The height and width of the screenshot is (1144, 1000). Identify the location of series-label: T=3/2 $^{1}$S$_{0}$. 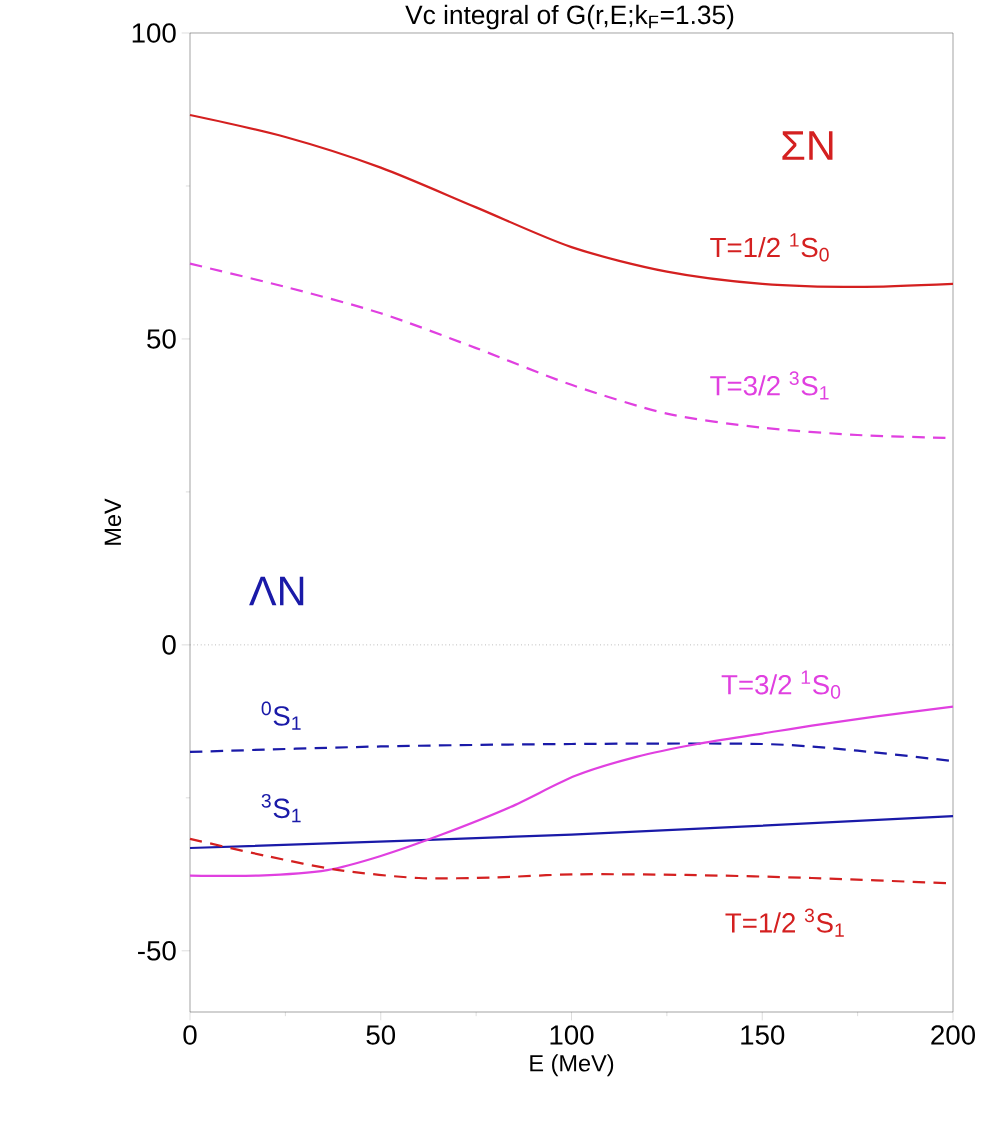
(781, 684).